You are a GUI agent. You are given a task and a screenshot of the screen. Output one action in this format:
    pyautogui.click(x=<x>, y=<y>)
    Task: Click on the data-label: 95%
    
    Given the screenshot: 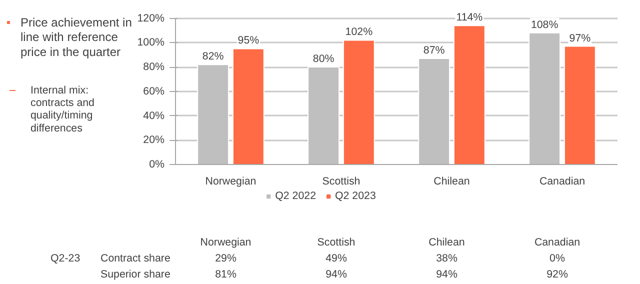 What is the action you would take?
    pyautogui.click(x=249, y=40)
    